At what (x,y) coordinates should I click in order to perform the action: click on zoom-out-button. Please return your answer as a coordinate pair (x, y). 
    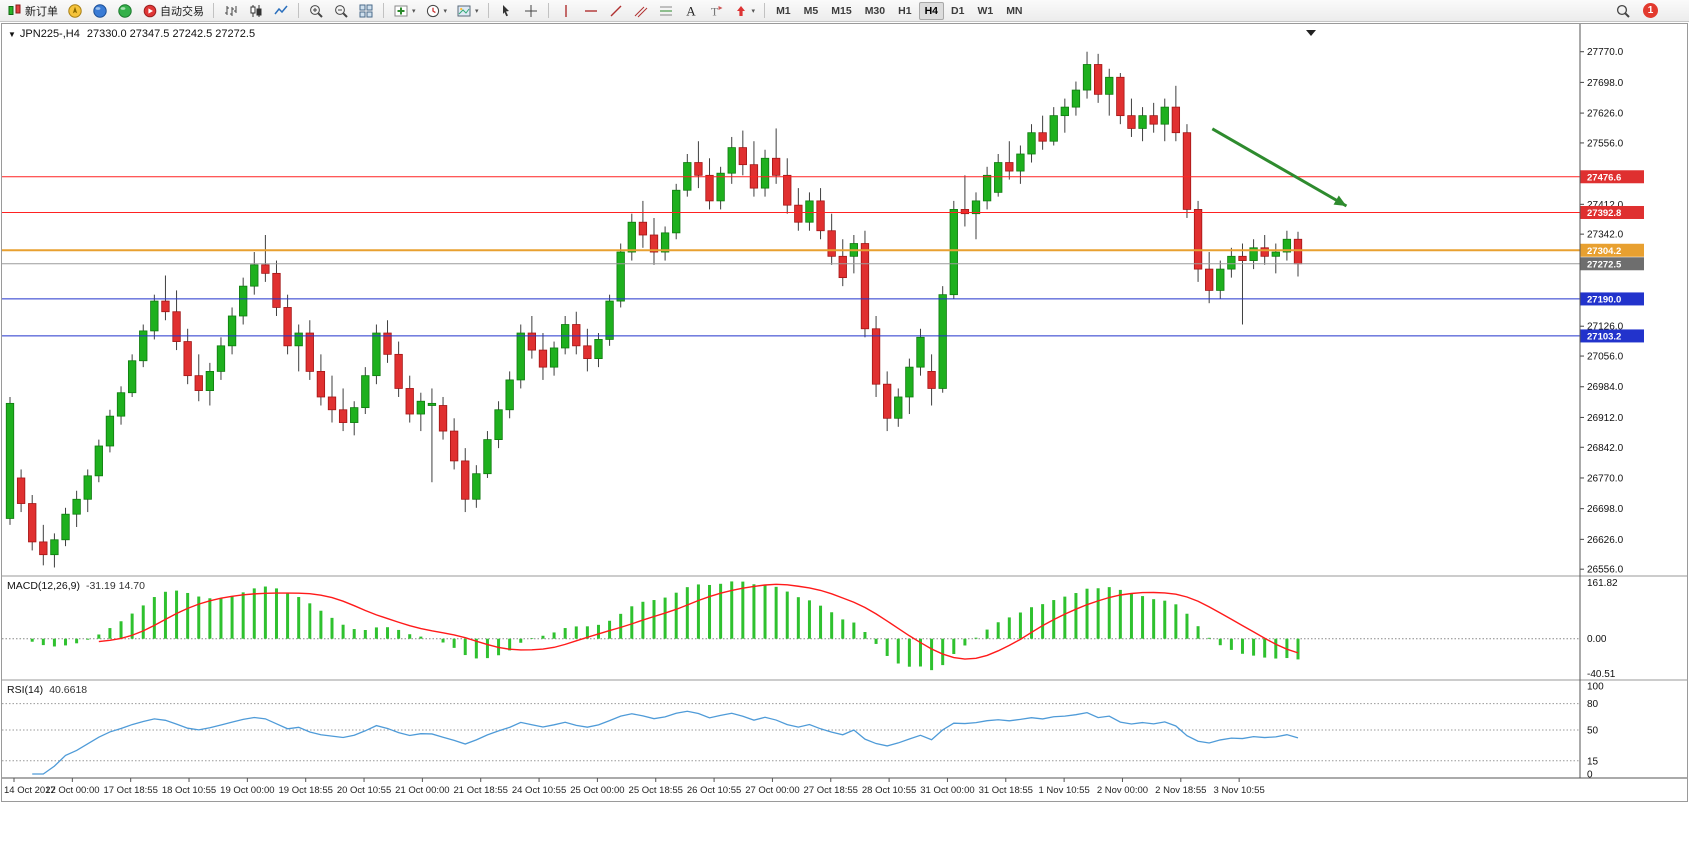
    Looking at the image, I should click on (341, 11).